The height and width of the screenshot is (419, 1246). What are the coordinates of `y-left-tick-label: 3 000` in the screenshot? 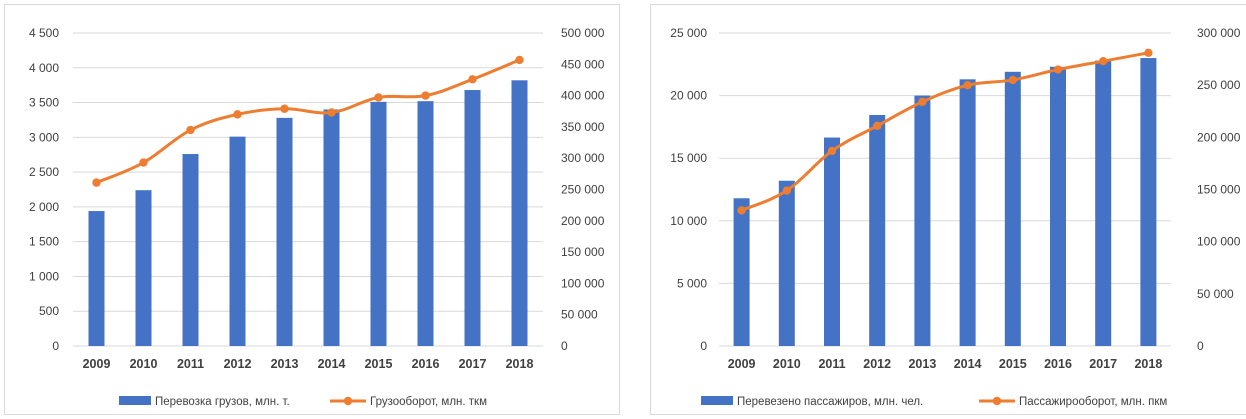 It's located at (44, 137).